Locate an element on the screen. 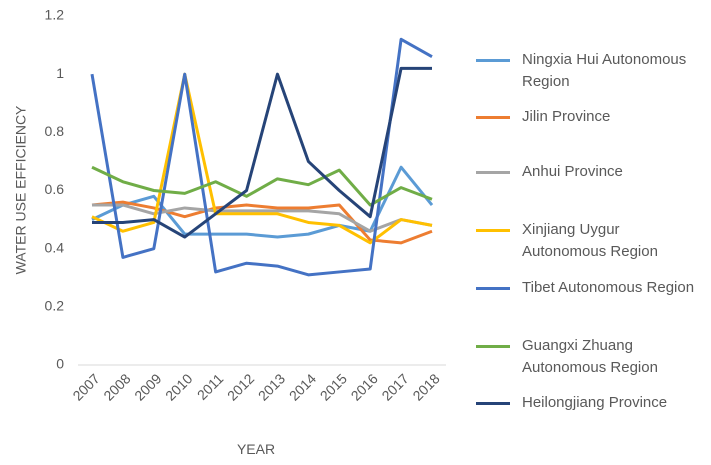 This screenshot has height=465, width=711. legend-item: Anhui Province is located at coordinates (593, 172).